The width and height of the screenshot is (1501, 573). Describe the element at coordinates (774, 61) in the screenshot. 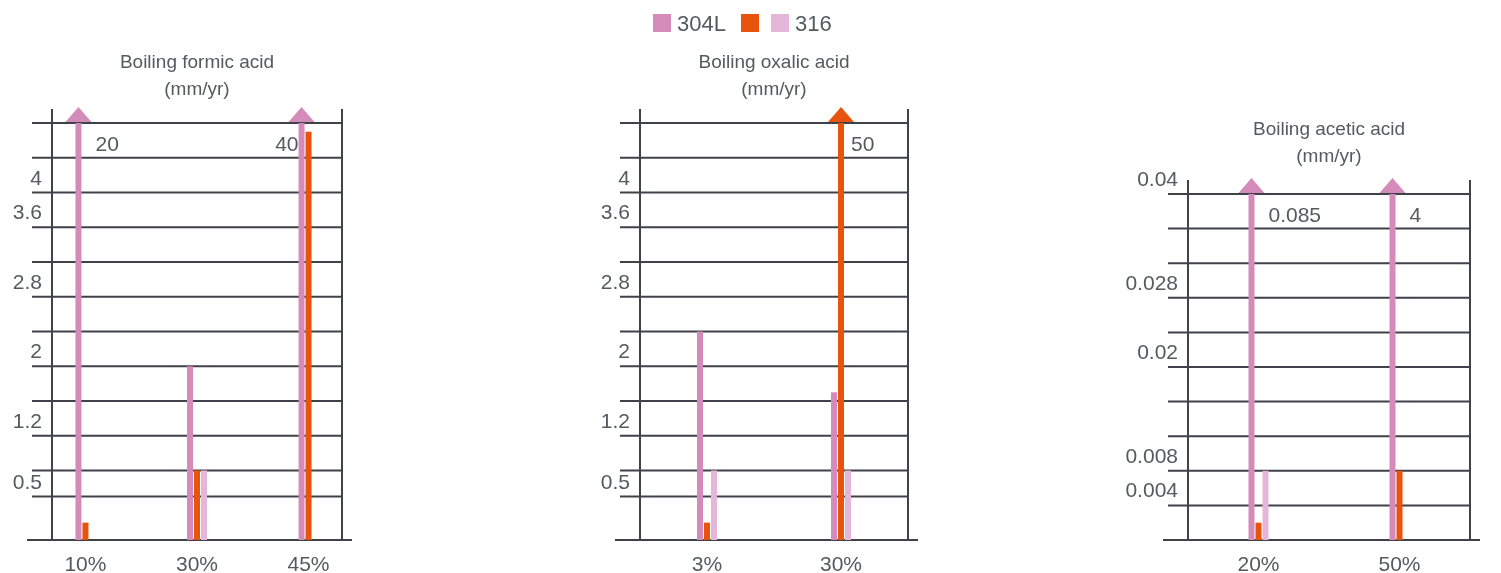

I see `chart-title: Boiling oxalic acid` at that location.